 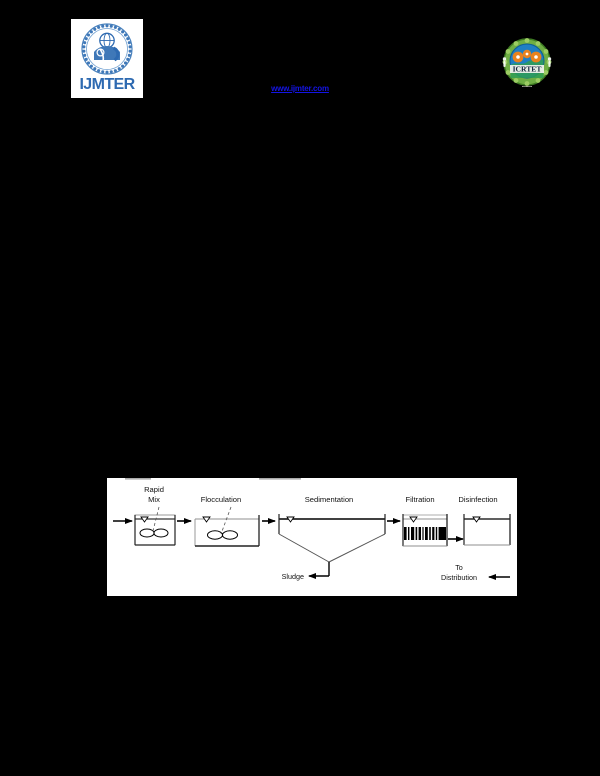 What do you see at coordinates (459, 577) in the screenshot?
I see `output-label-to-distribution-line2: Distribution` at bounding box center [459, 577].